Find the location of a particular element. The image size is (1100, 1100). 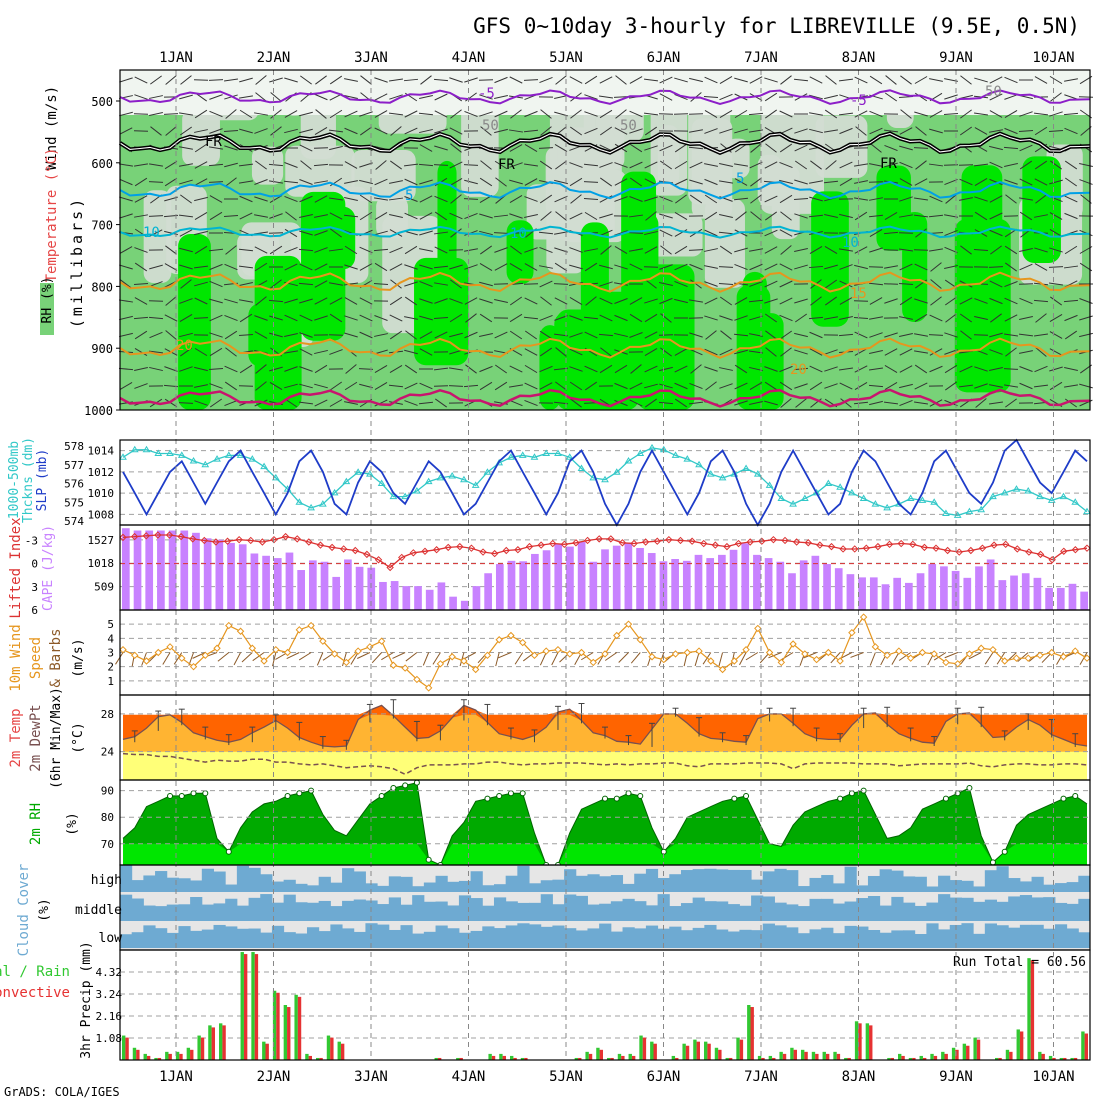

day-label-bottom: 7JAN is located at coordinates (761, 1077).